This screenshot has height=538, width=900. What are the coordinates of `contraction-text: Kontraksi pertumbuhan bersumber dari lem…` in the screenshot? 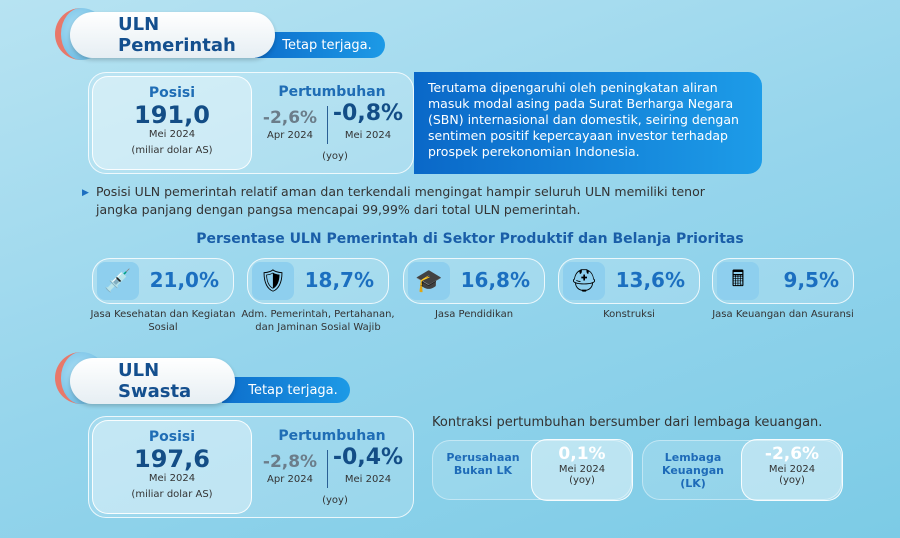 It's located at (627, 422).